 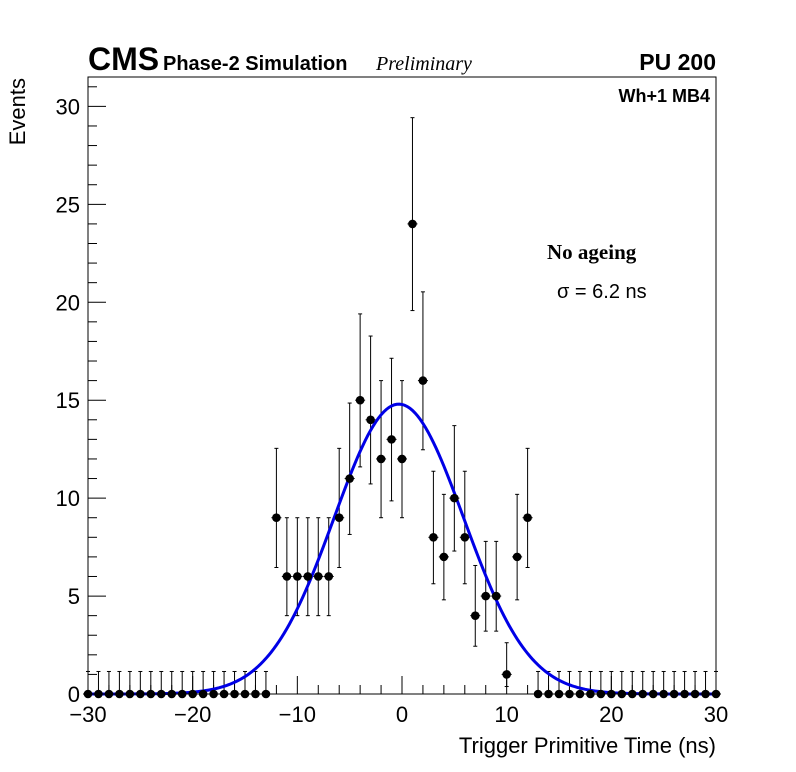 I want to click on ageing-annotation: No ageing, so click(x=592, y=252).